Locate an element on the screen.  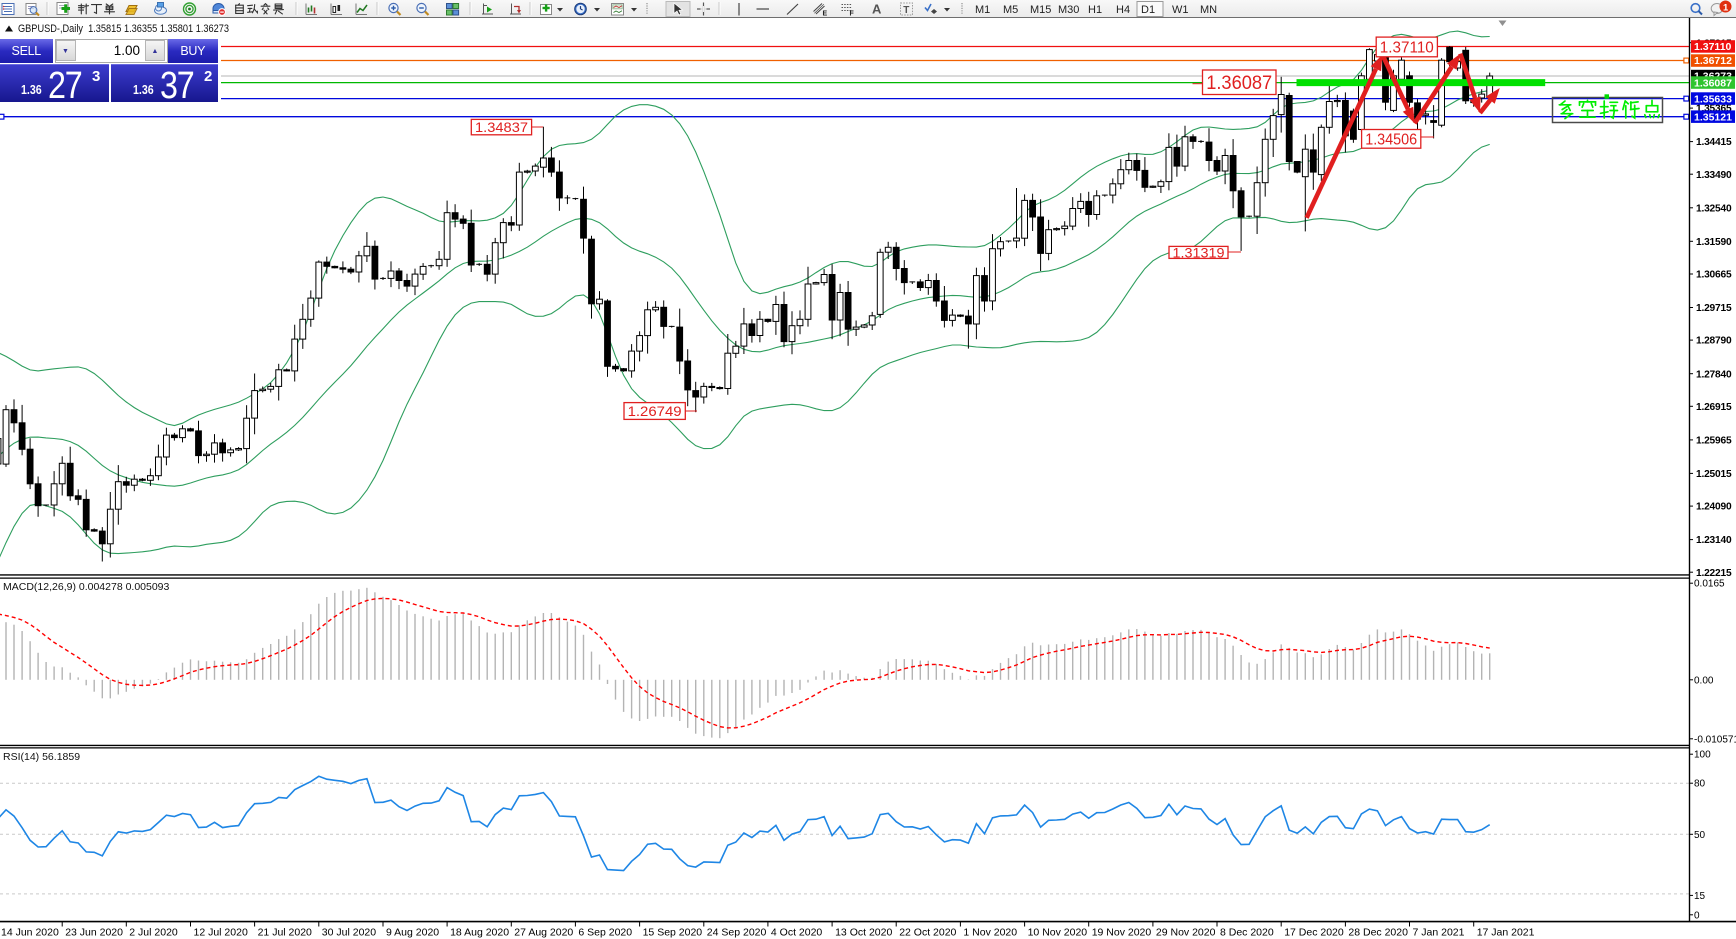
svg-text: 1.35365 is located at coordinates (1714, 109).